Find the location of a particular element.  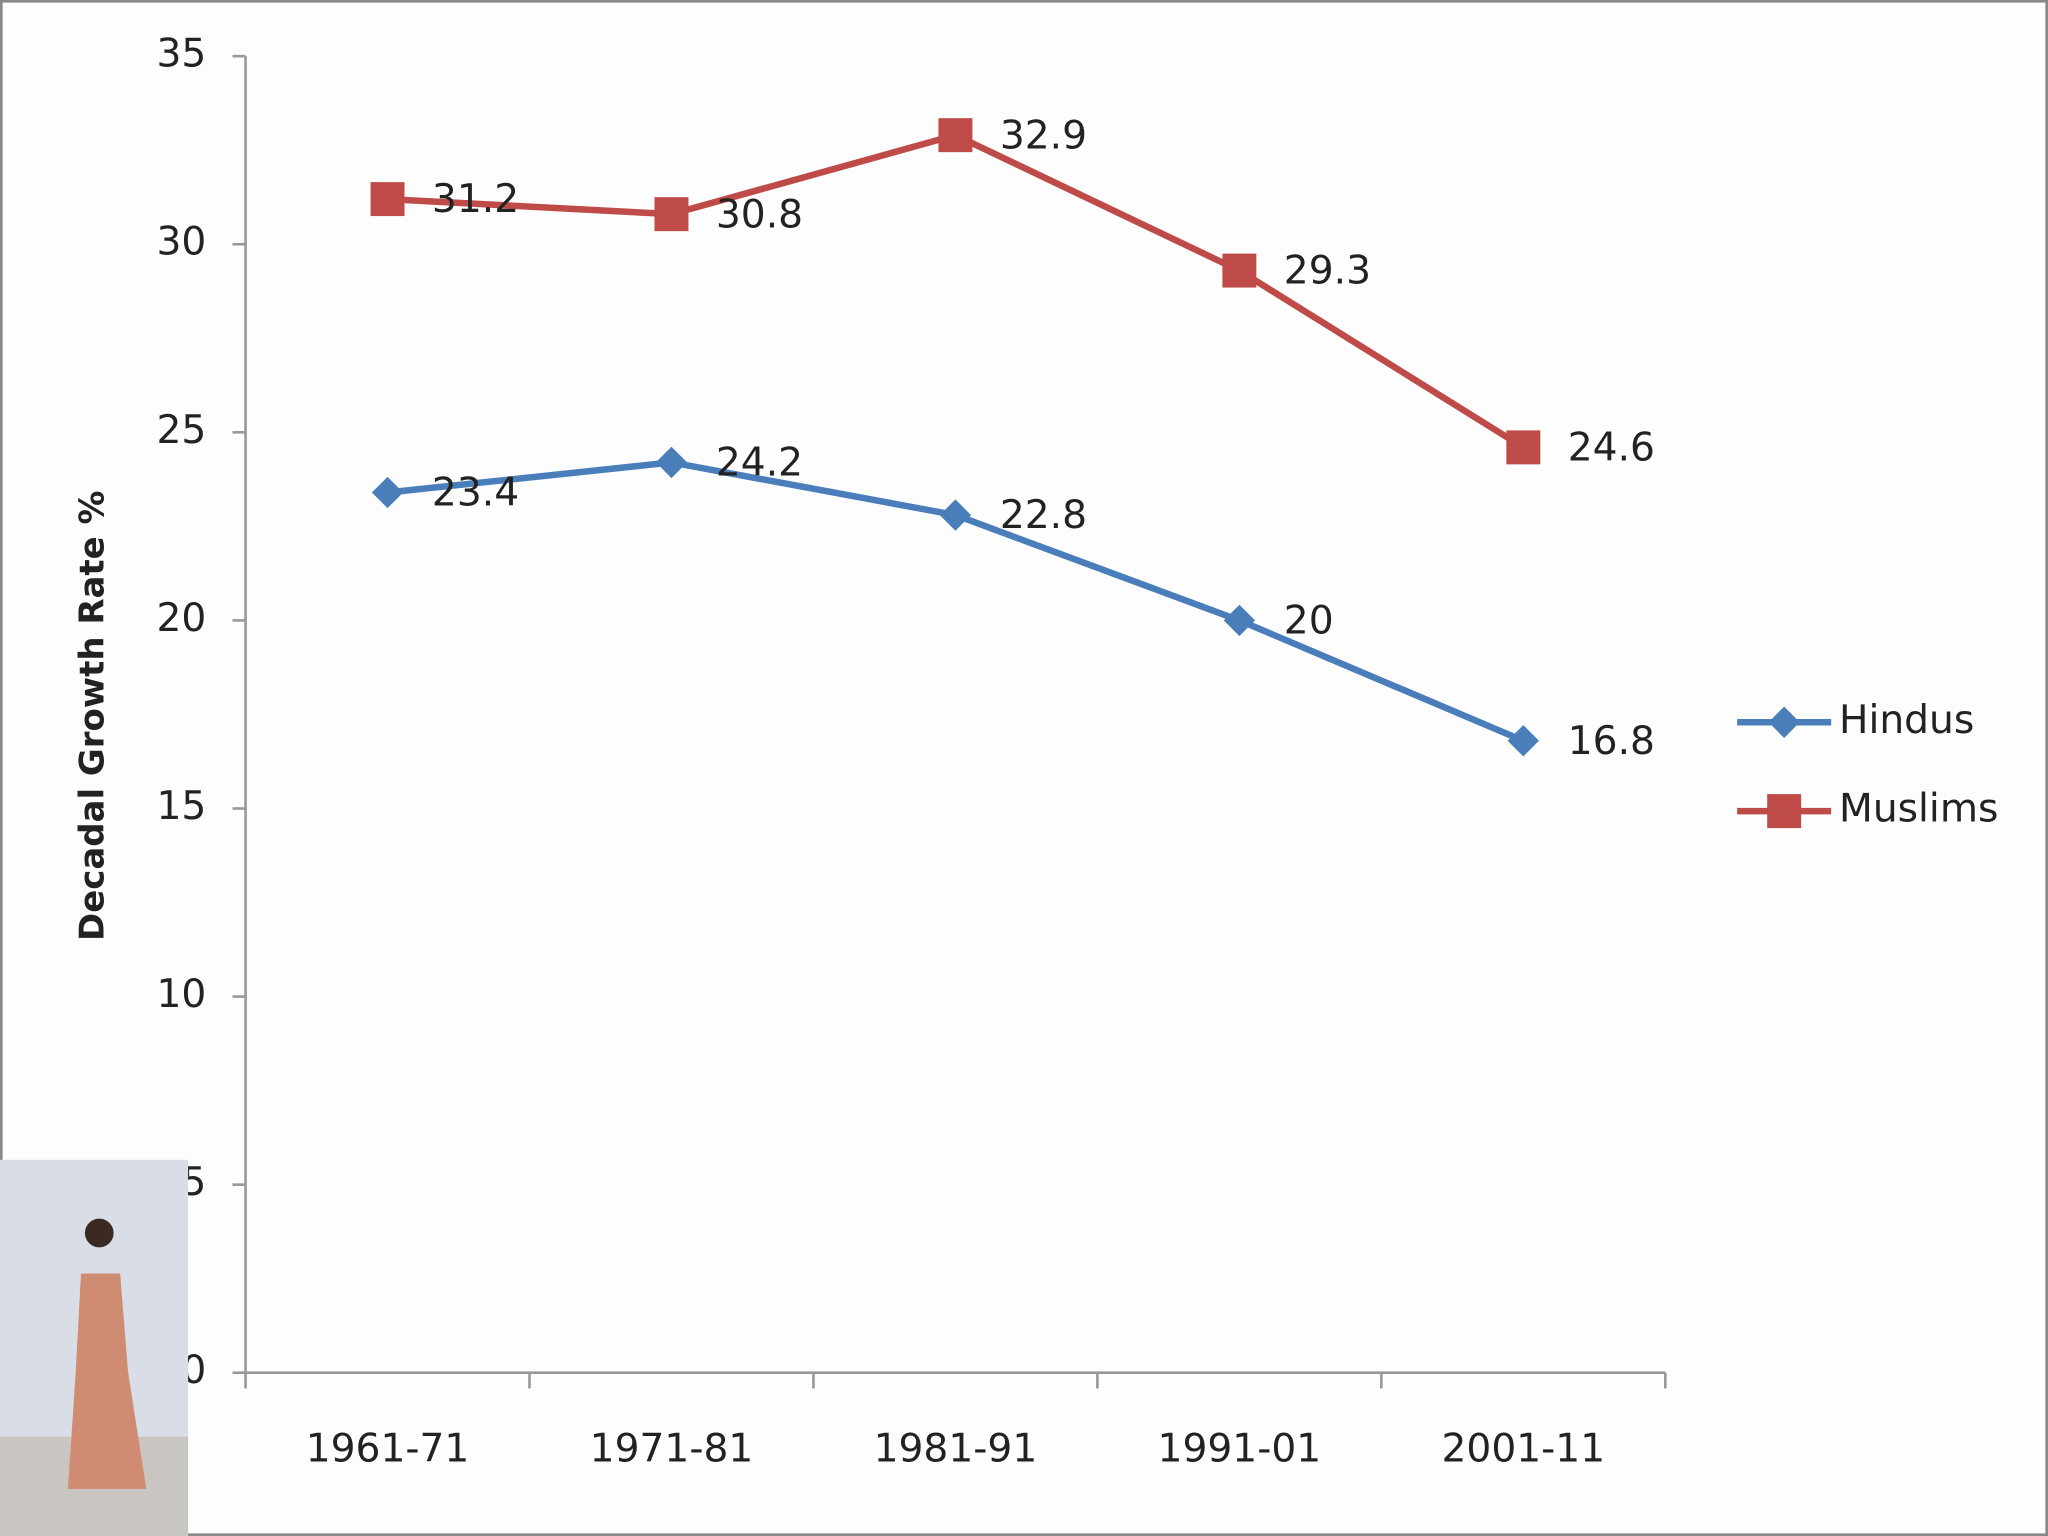

y-axis-title: Decadal Growth Rate % is located at coordinates (93, 716).